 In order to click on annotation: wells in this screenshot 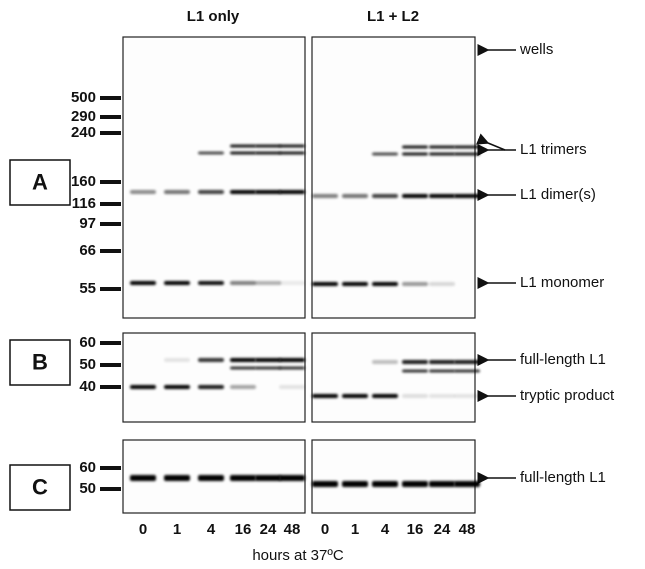, I will do `click(536, 49)`.